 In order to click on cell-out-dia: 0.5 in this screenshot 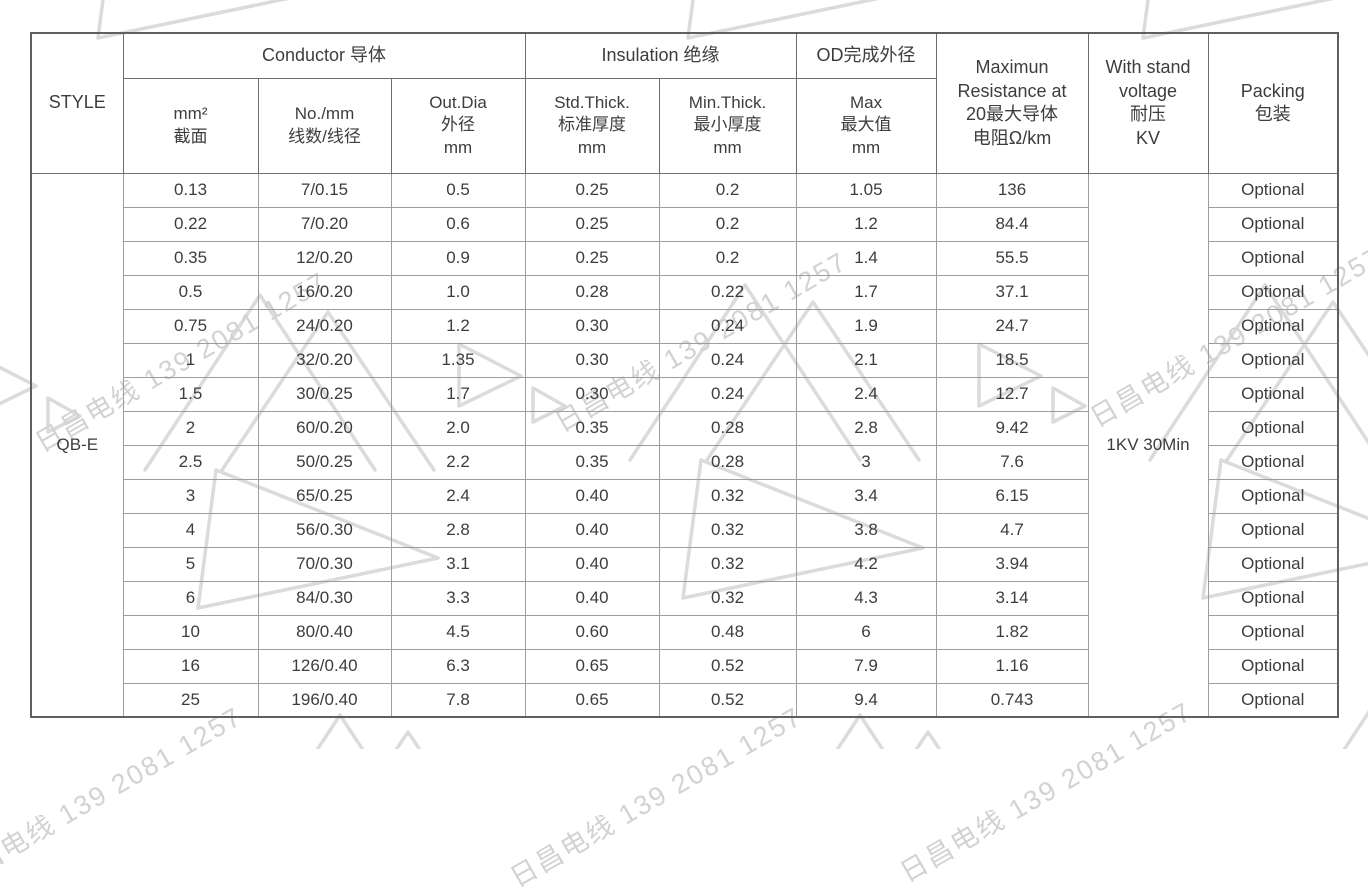, I will do `click(458, 190)`.